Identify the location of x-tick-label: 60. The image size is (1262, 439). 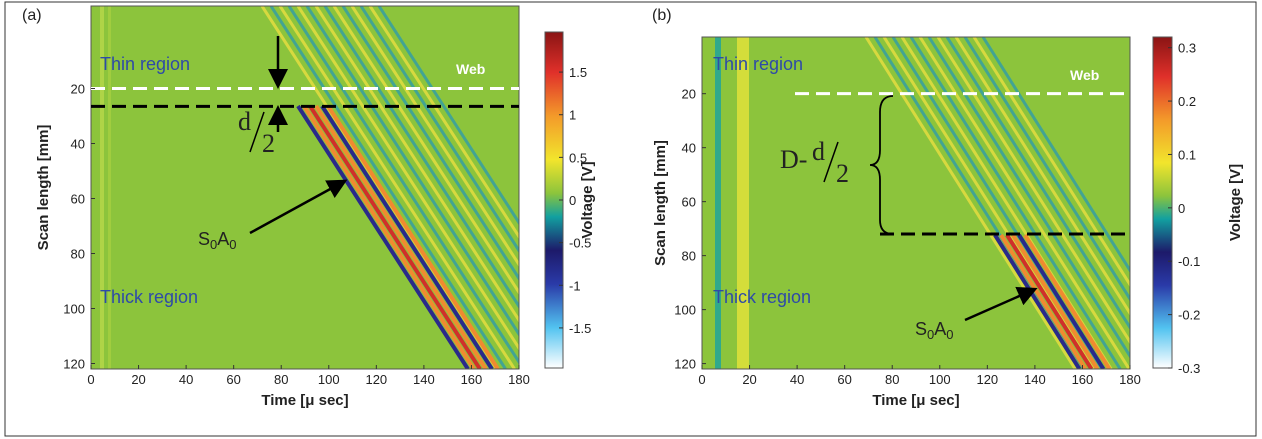
(844, 379).